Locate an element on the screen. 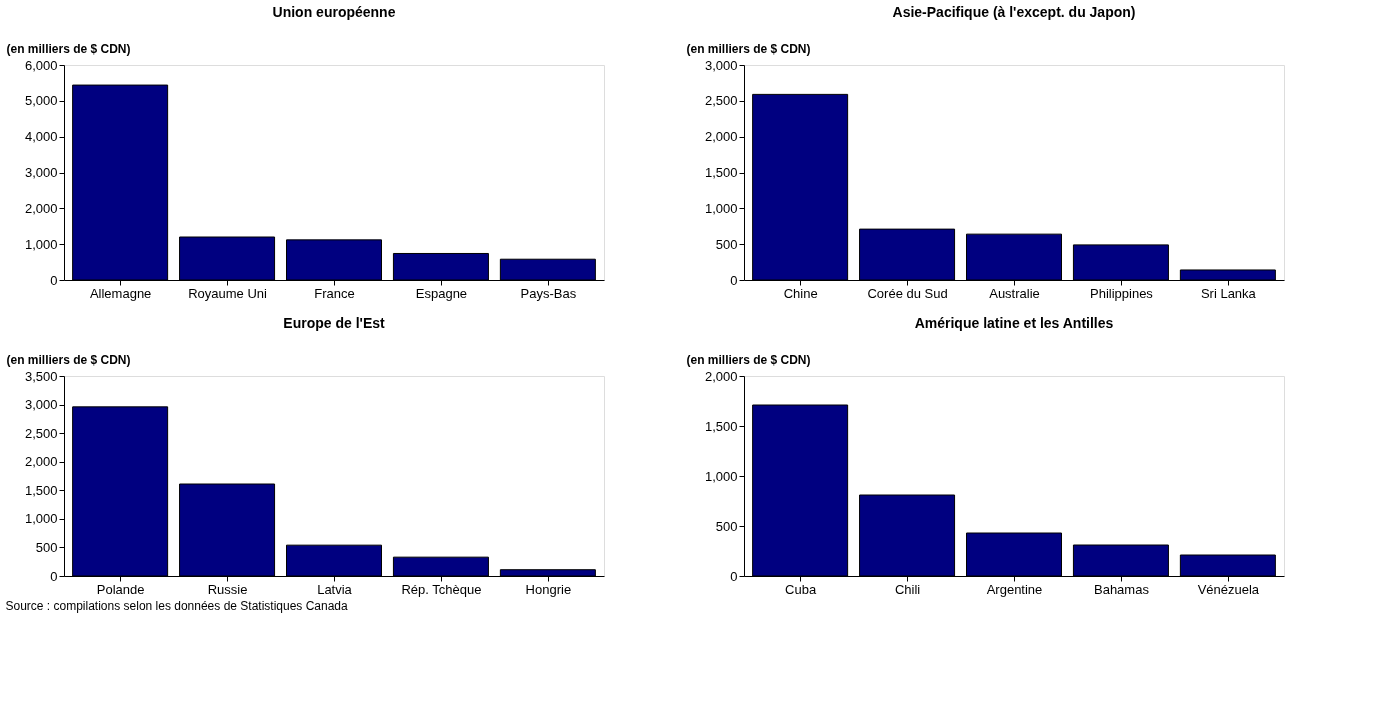 The image size is (1398, 726). x-tick-label: France is located at coordinates (334, 293).